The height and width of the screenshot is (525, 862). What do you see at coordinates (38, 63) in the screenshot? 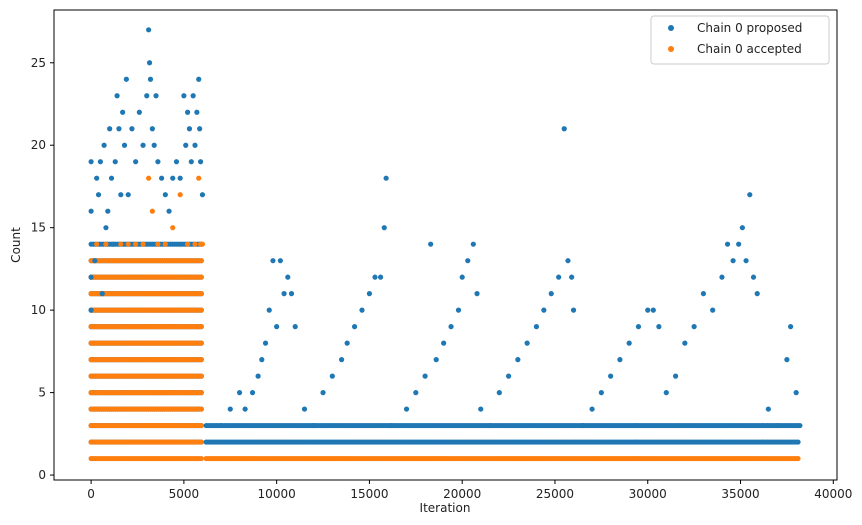
I see `y-tick-label: 25` at bounding box center [38, 63].